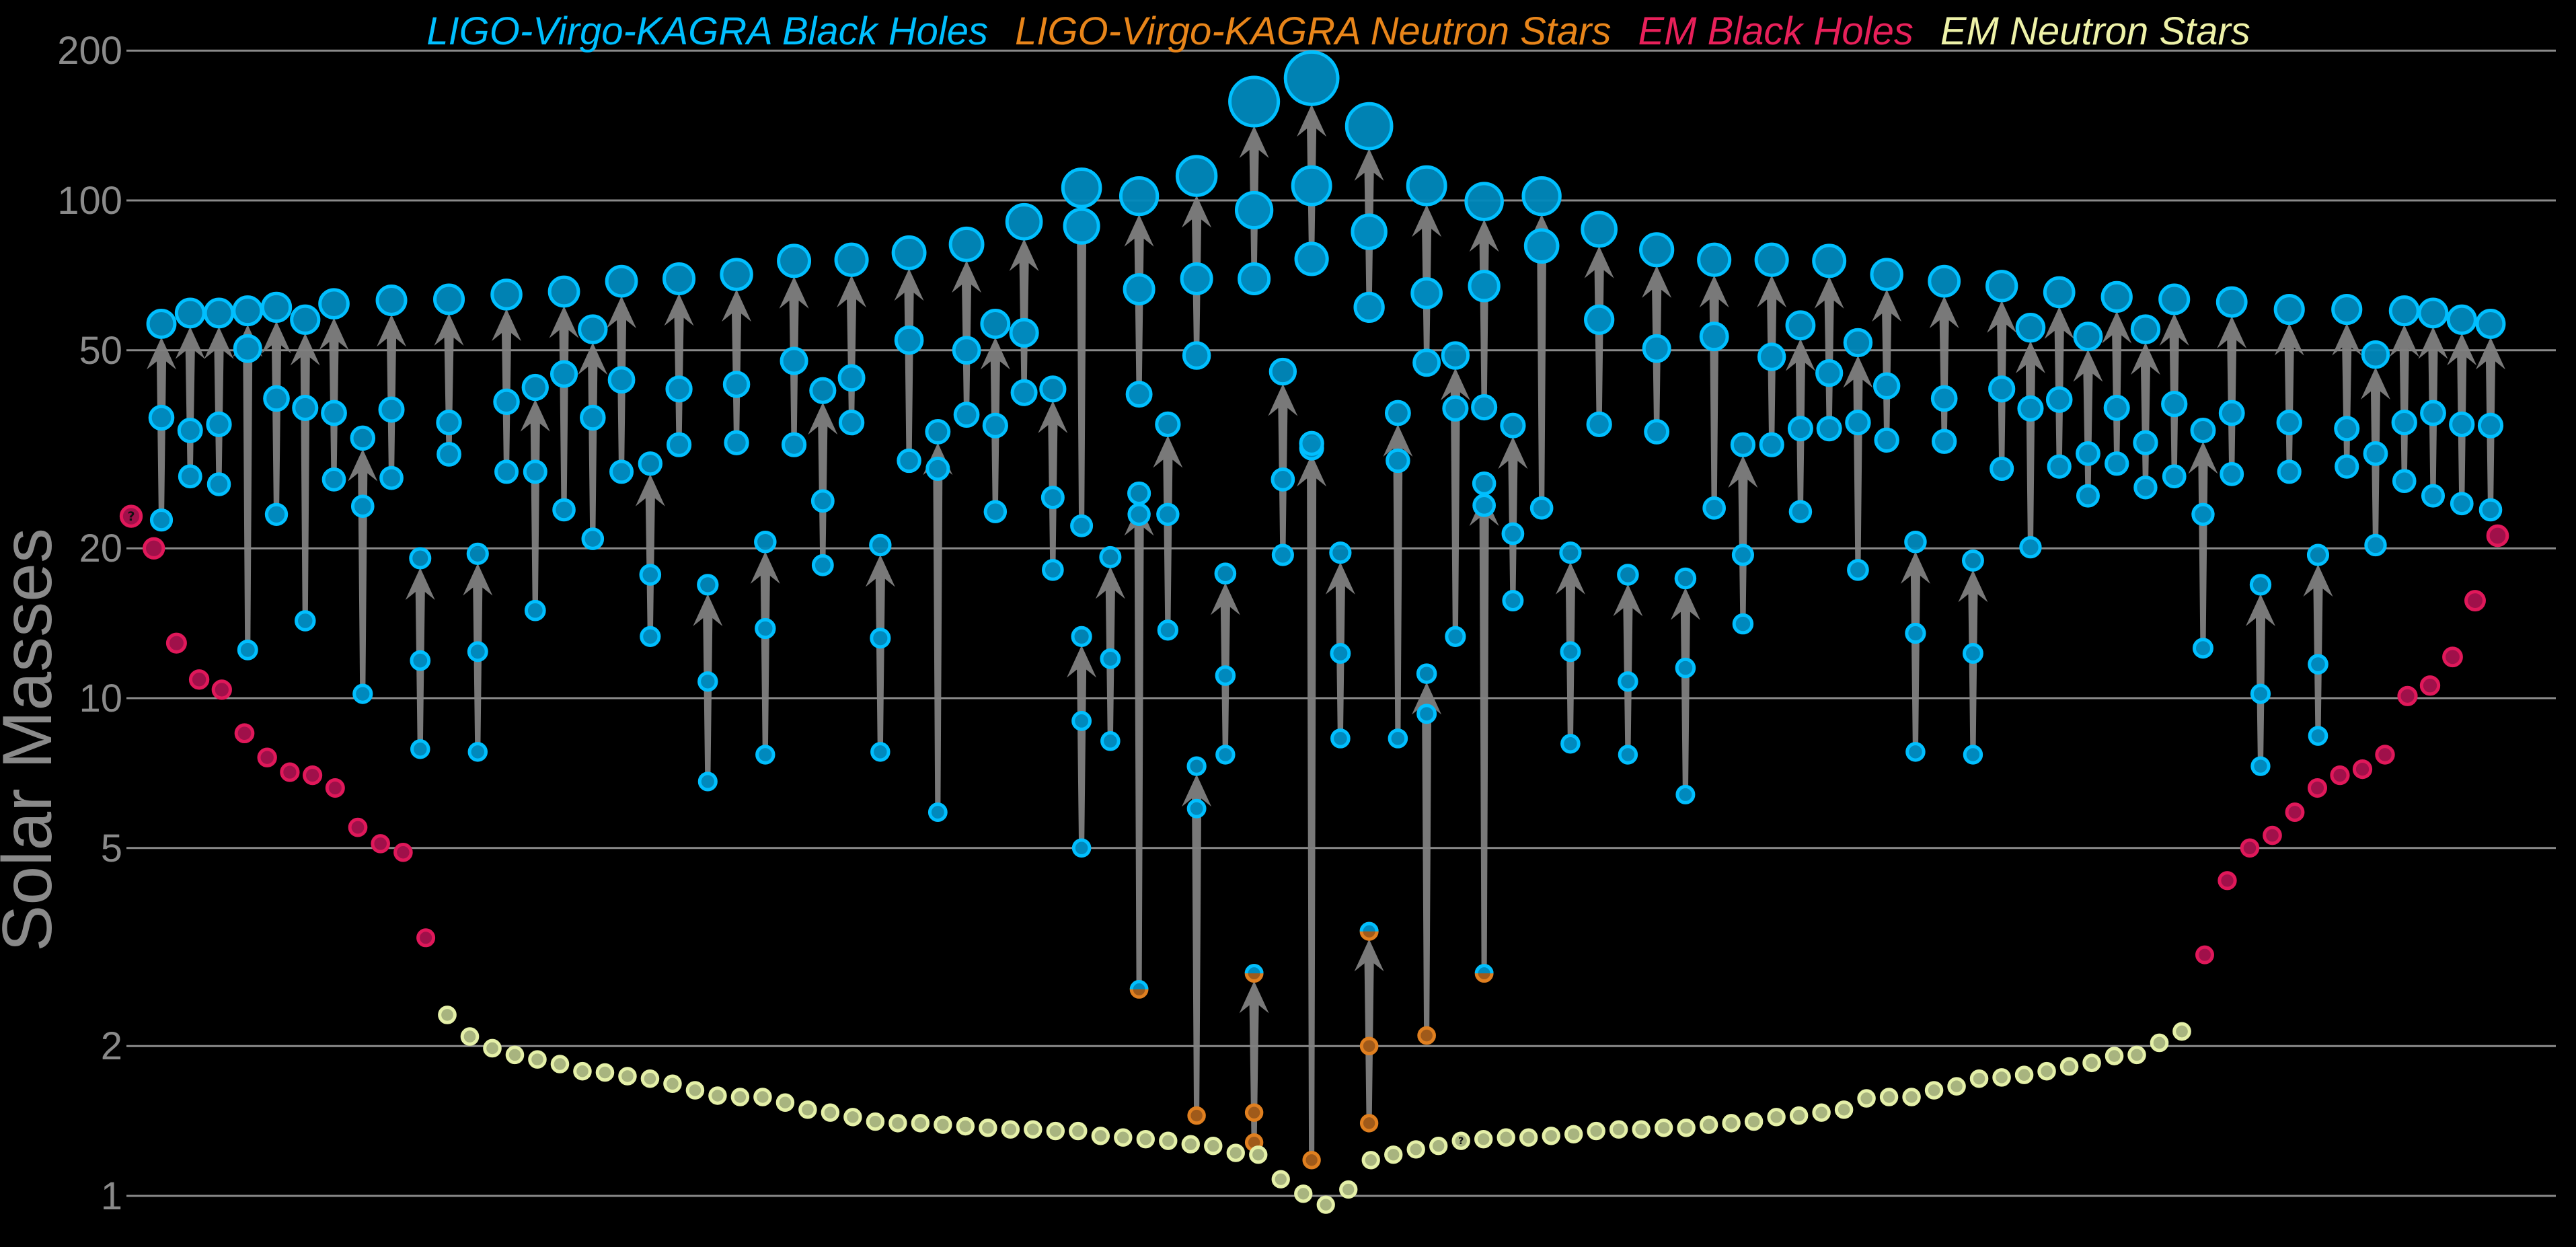 The height and width of the screenshot is (1247, 2576). What do you see at coordinates (2095, 31) in the screenshot?
I see `legend-em-neutron-stars: EM Neutron Stars` at bounding box center [2095, 31].